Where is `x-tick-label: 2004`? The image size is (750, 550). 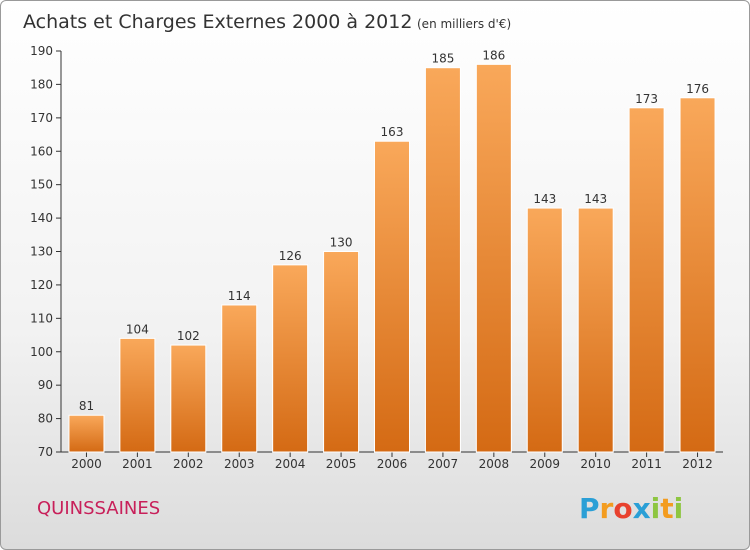 x-tick-label: 2004 is located at coordinates (290, 464).